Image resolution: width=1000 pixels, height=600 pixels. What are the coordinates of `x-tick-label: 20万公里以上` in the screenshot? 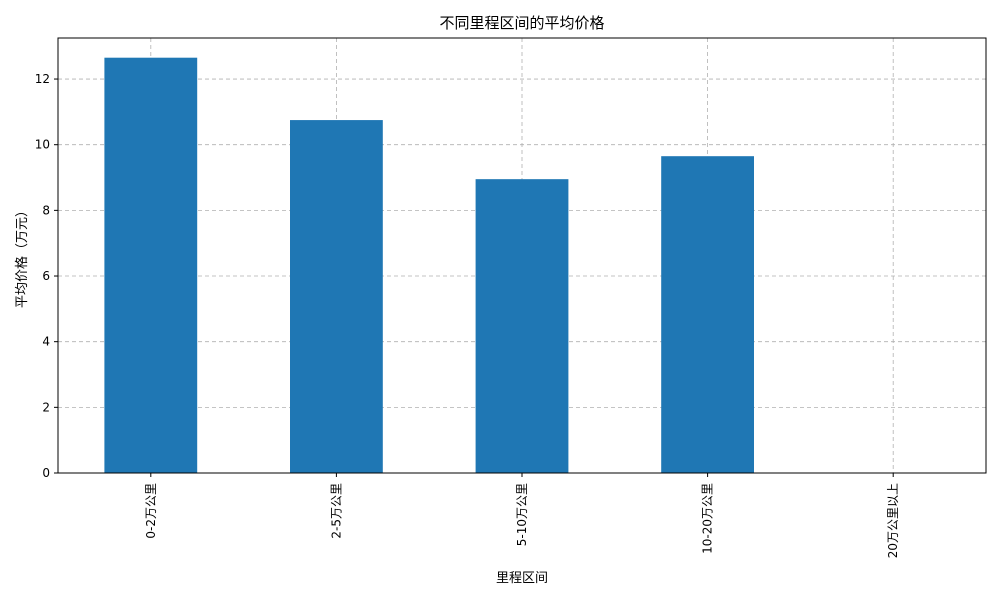 It's located at (893, 520).